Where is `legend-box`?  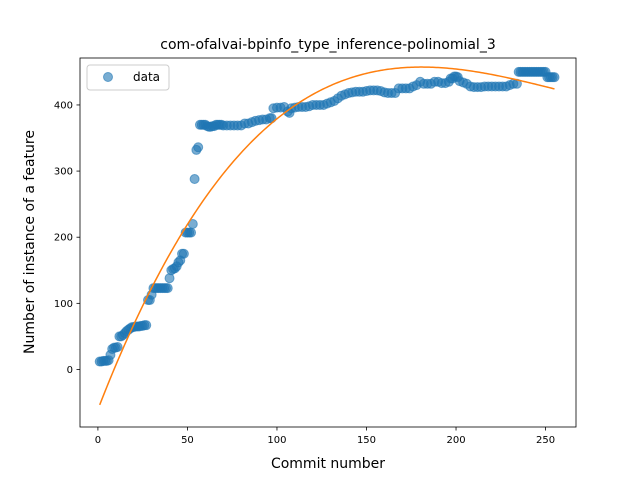
legend-box is located at coordinates (128, 77).